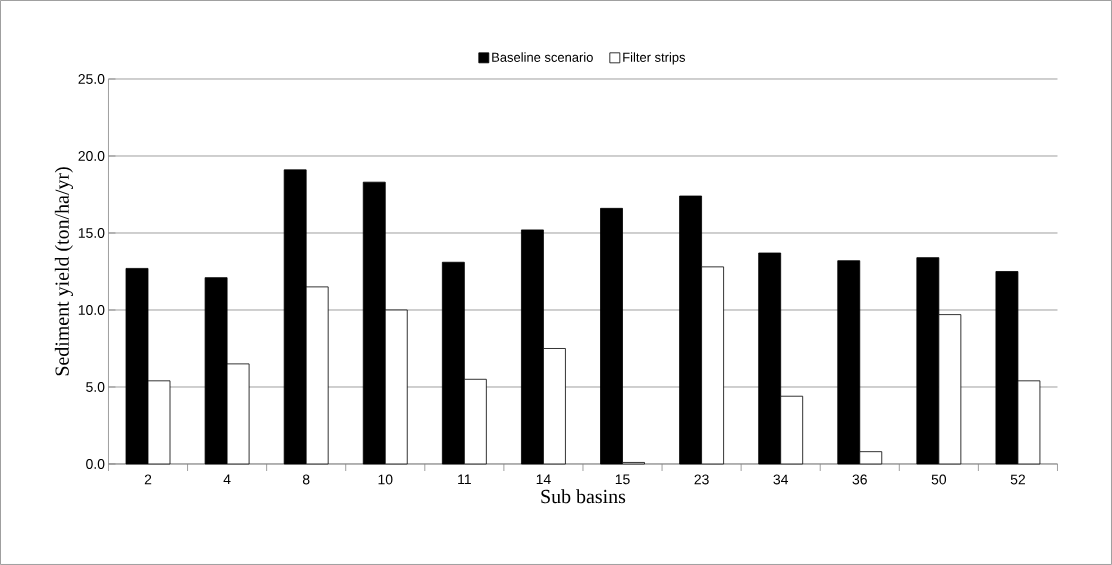 Image resolution: width=1112 pixels, height=565 pixels. I want to click on x-tick-label: 52, so click(1017, 479).